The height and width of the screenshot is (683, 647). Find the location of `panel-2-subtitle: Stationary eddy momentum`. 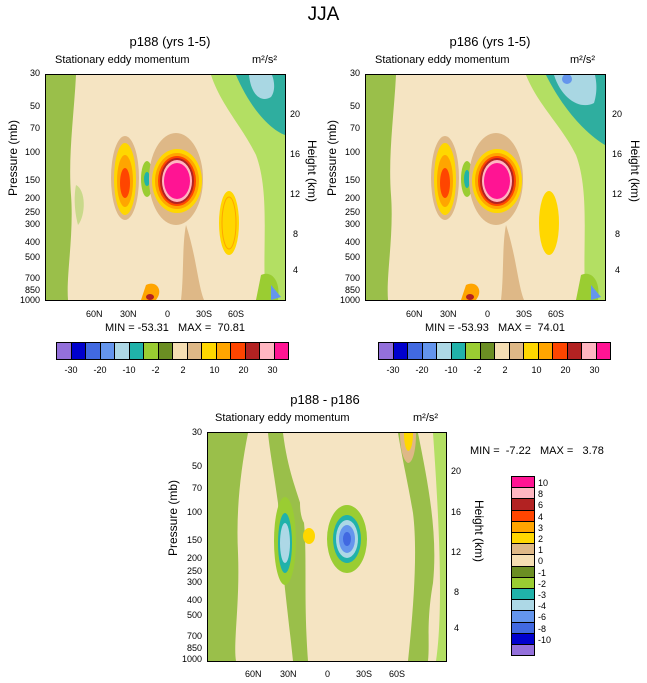

panel-2-subtitle: Stationary eddy momentum is located at coordinates (442, 60).